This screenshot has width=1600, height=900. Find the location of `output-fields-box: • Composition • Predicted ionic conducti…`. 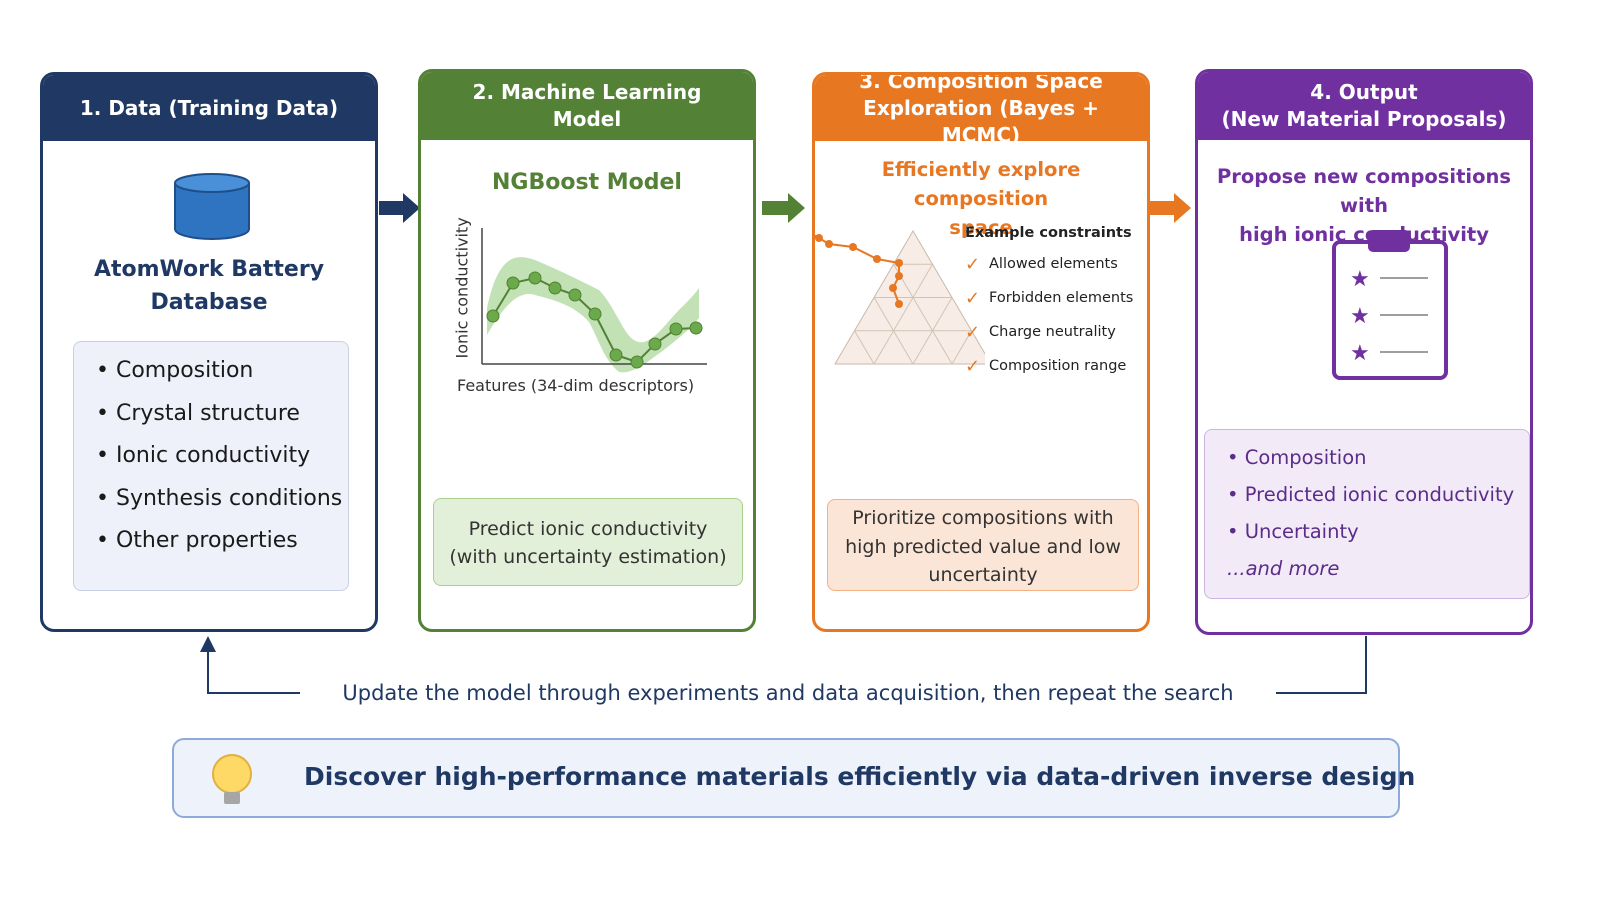

output-fields-box: • Composition • Predicted ionic conducti… is located at coordinates (1367, 514).